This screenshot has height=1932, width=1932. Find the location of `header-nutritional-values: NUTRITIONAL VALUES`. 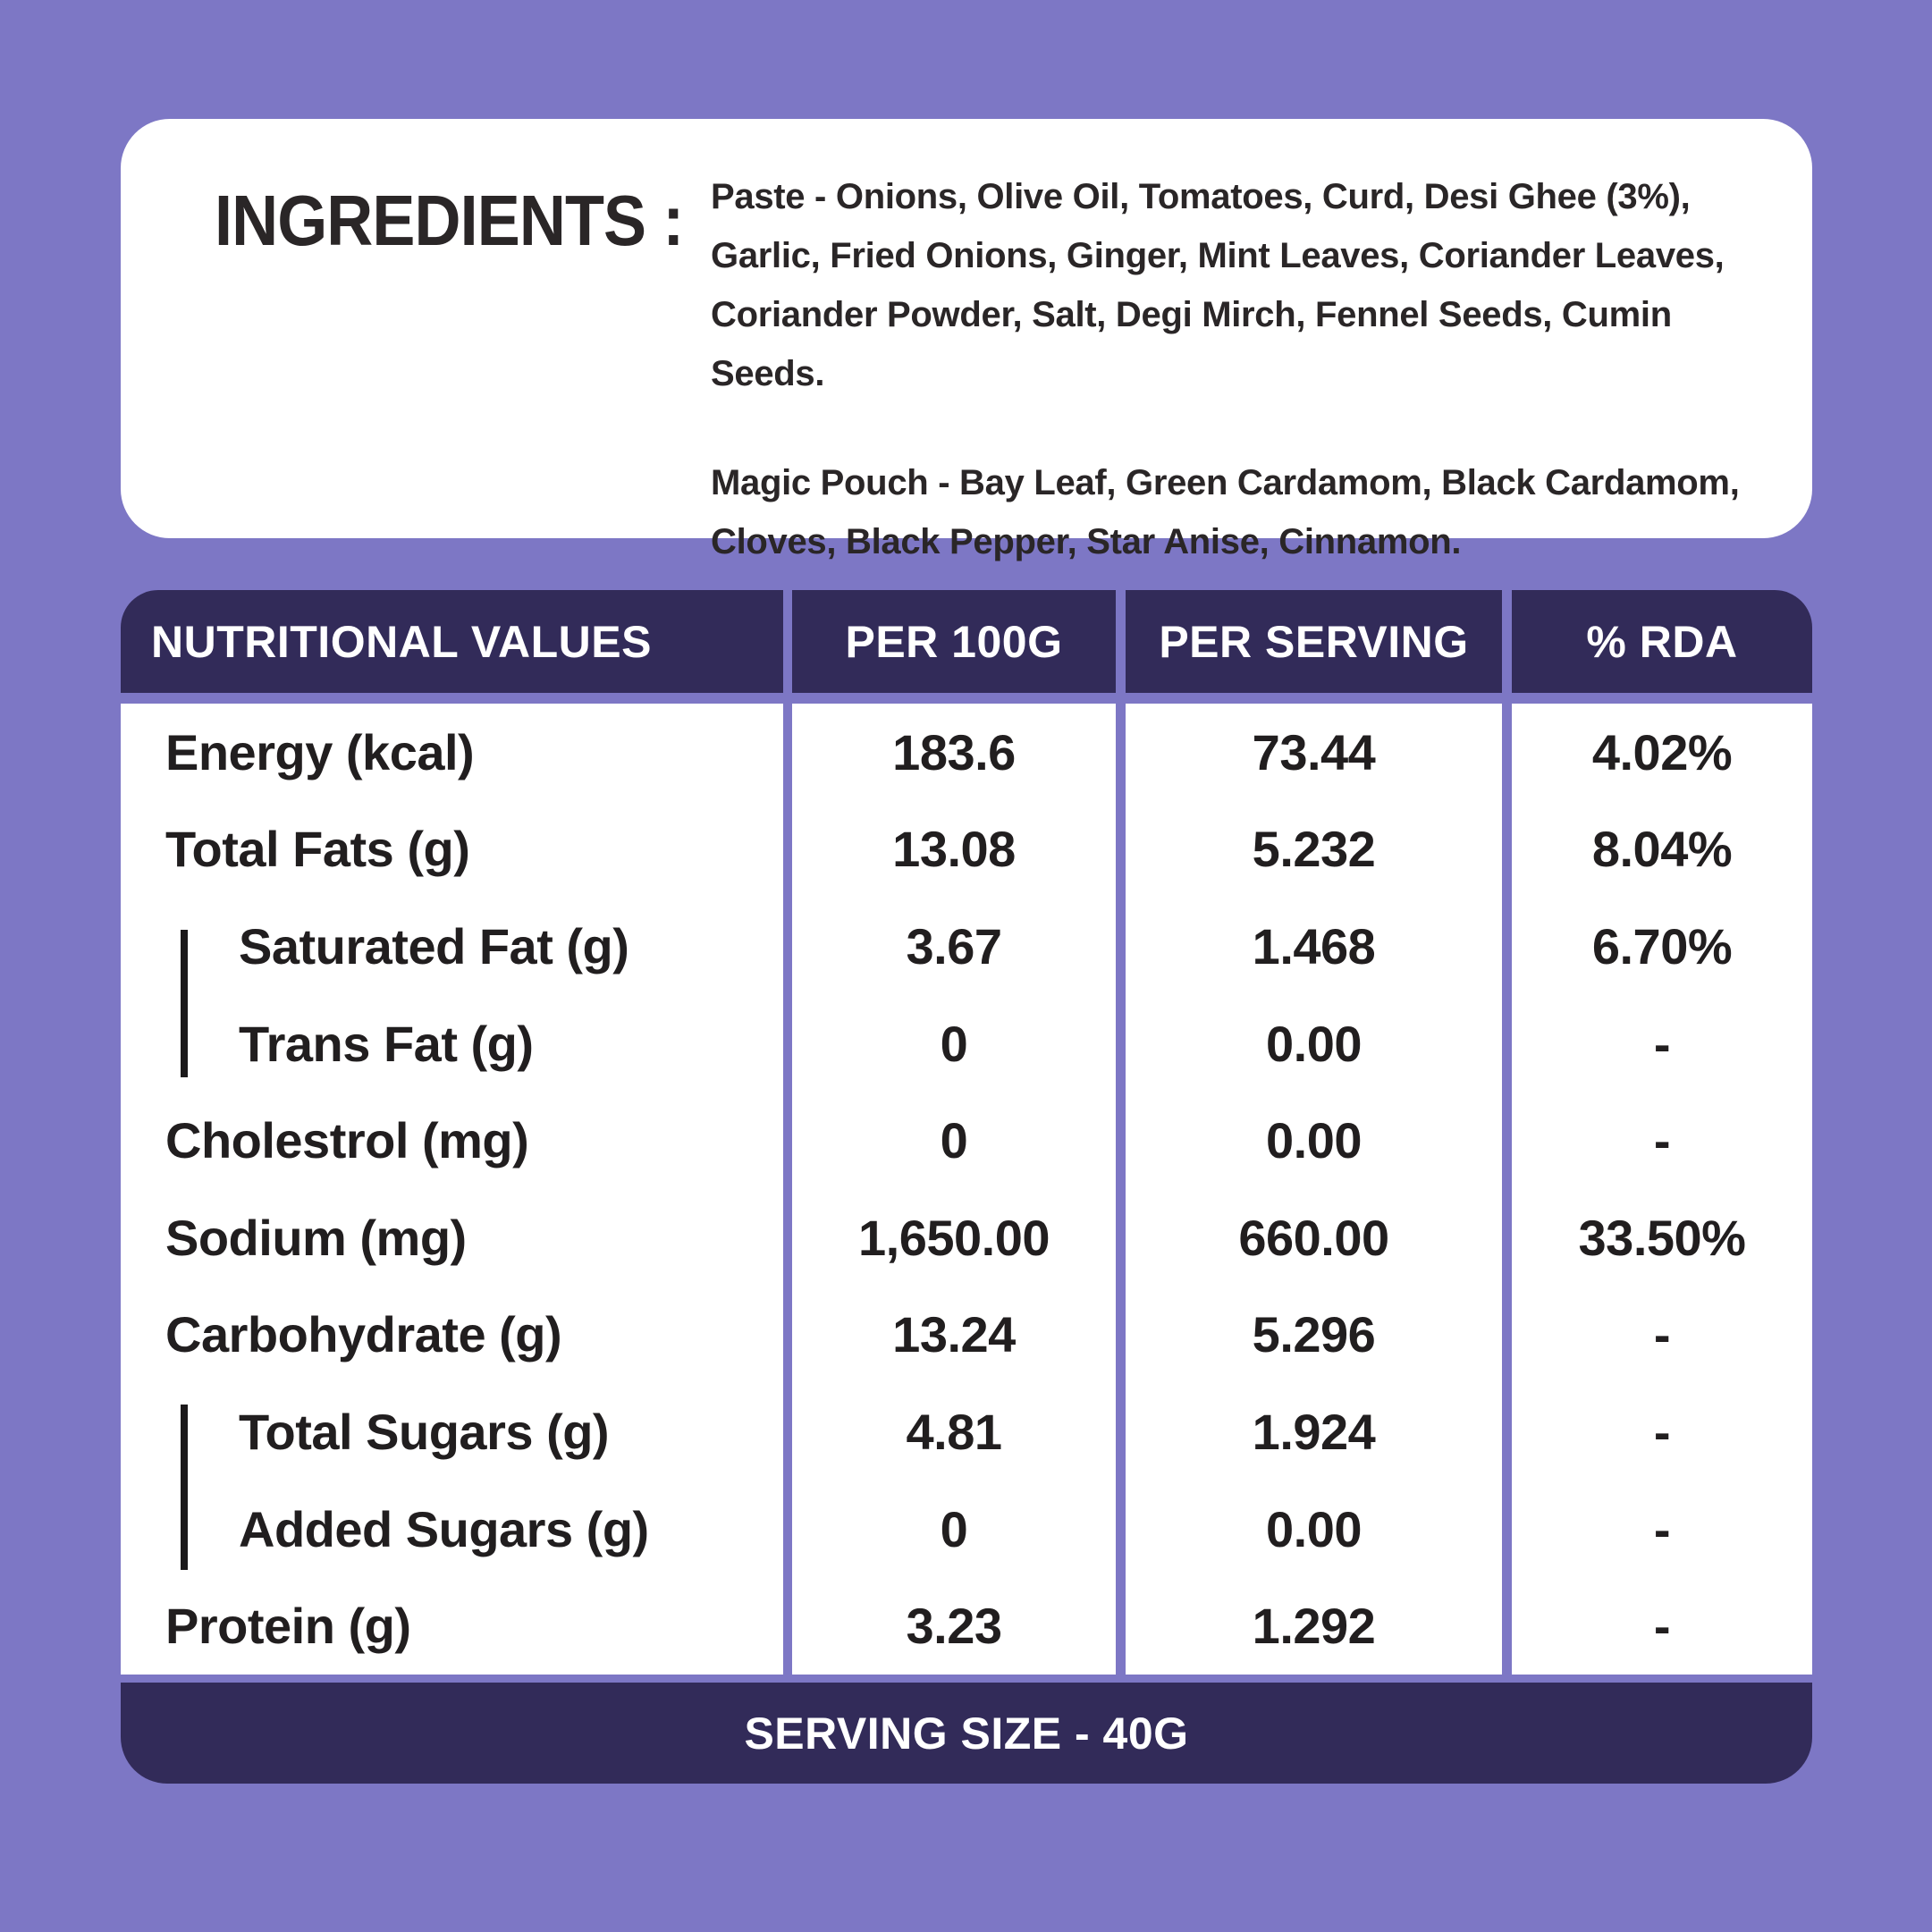

header-nutritional-values: NUTRITIONAL VALUES is located at coordinates (452, 641).